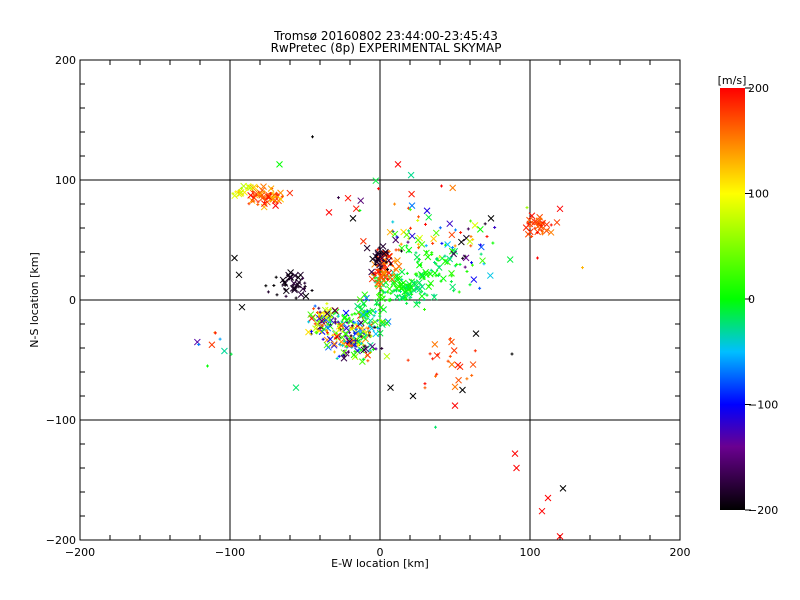  I want to click on y-tick-label-0: −200, so click(61, 540).